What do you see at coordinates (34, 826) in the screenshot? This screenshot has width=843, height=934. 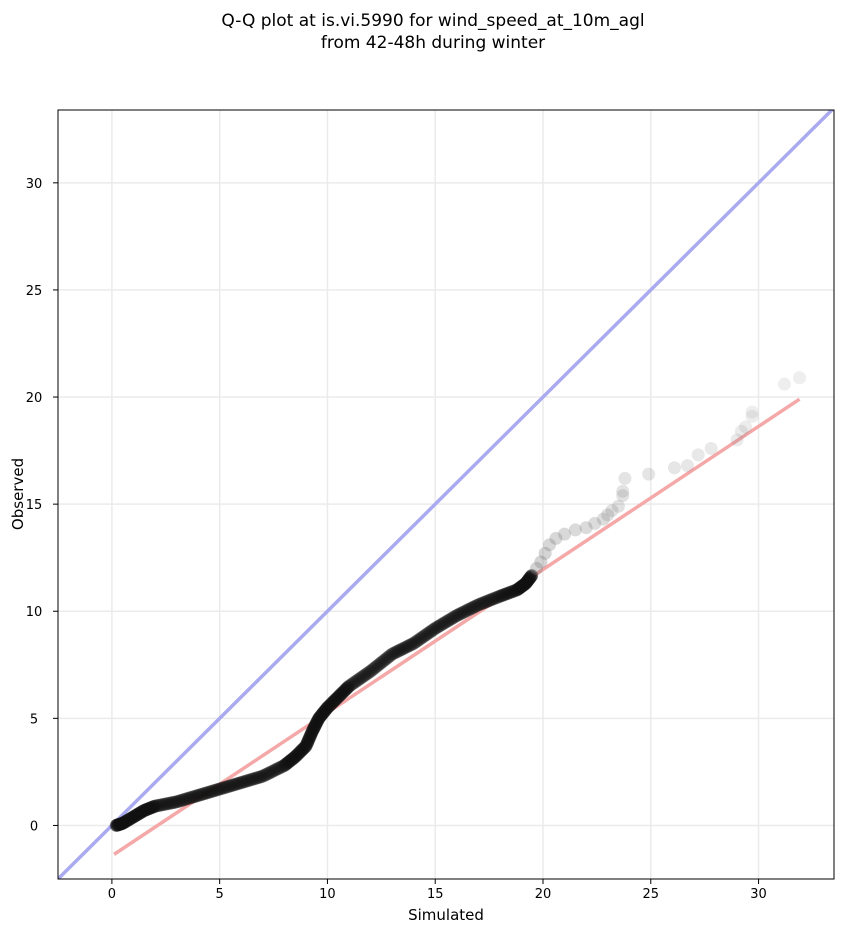 I see `y-tick-label: 0` at bounding box center [34, 826].